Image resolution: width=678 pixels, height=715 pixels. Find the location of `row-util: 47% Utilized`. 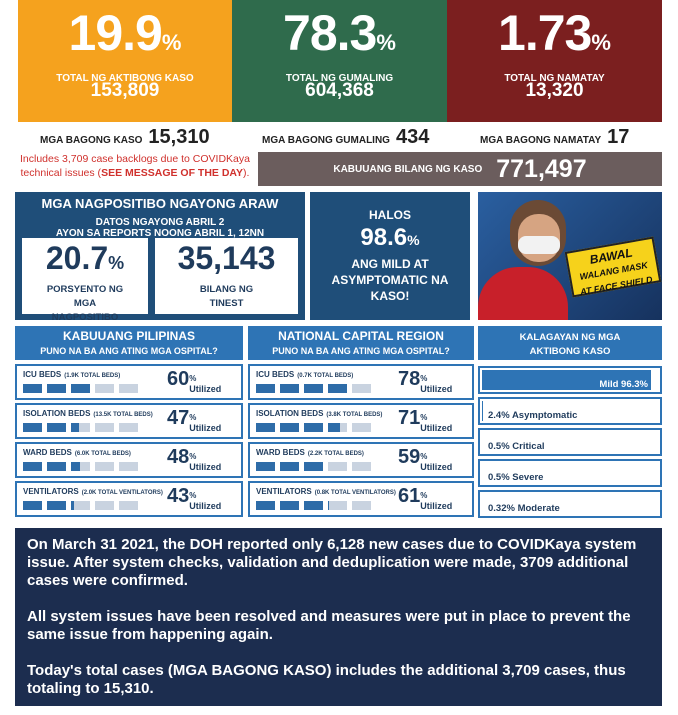

row-util: 47% Utilized is located at coordinates (204, 422).